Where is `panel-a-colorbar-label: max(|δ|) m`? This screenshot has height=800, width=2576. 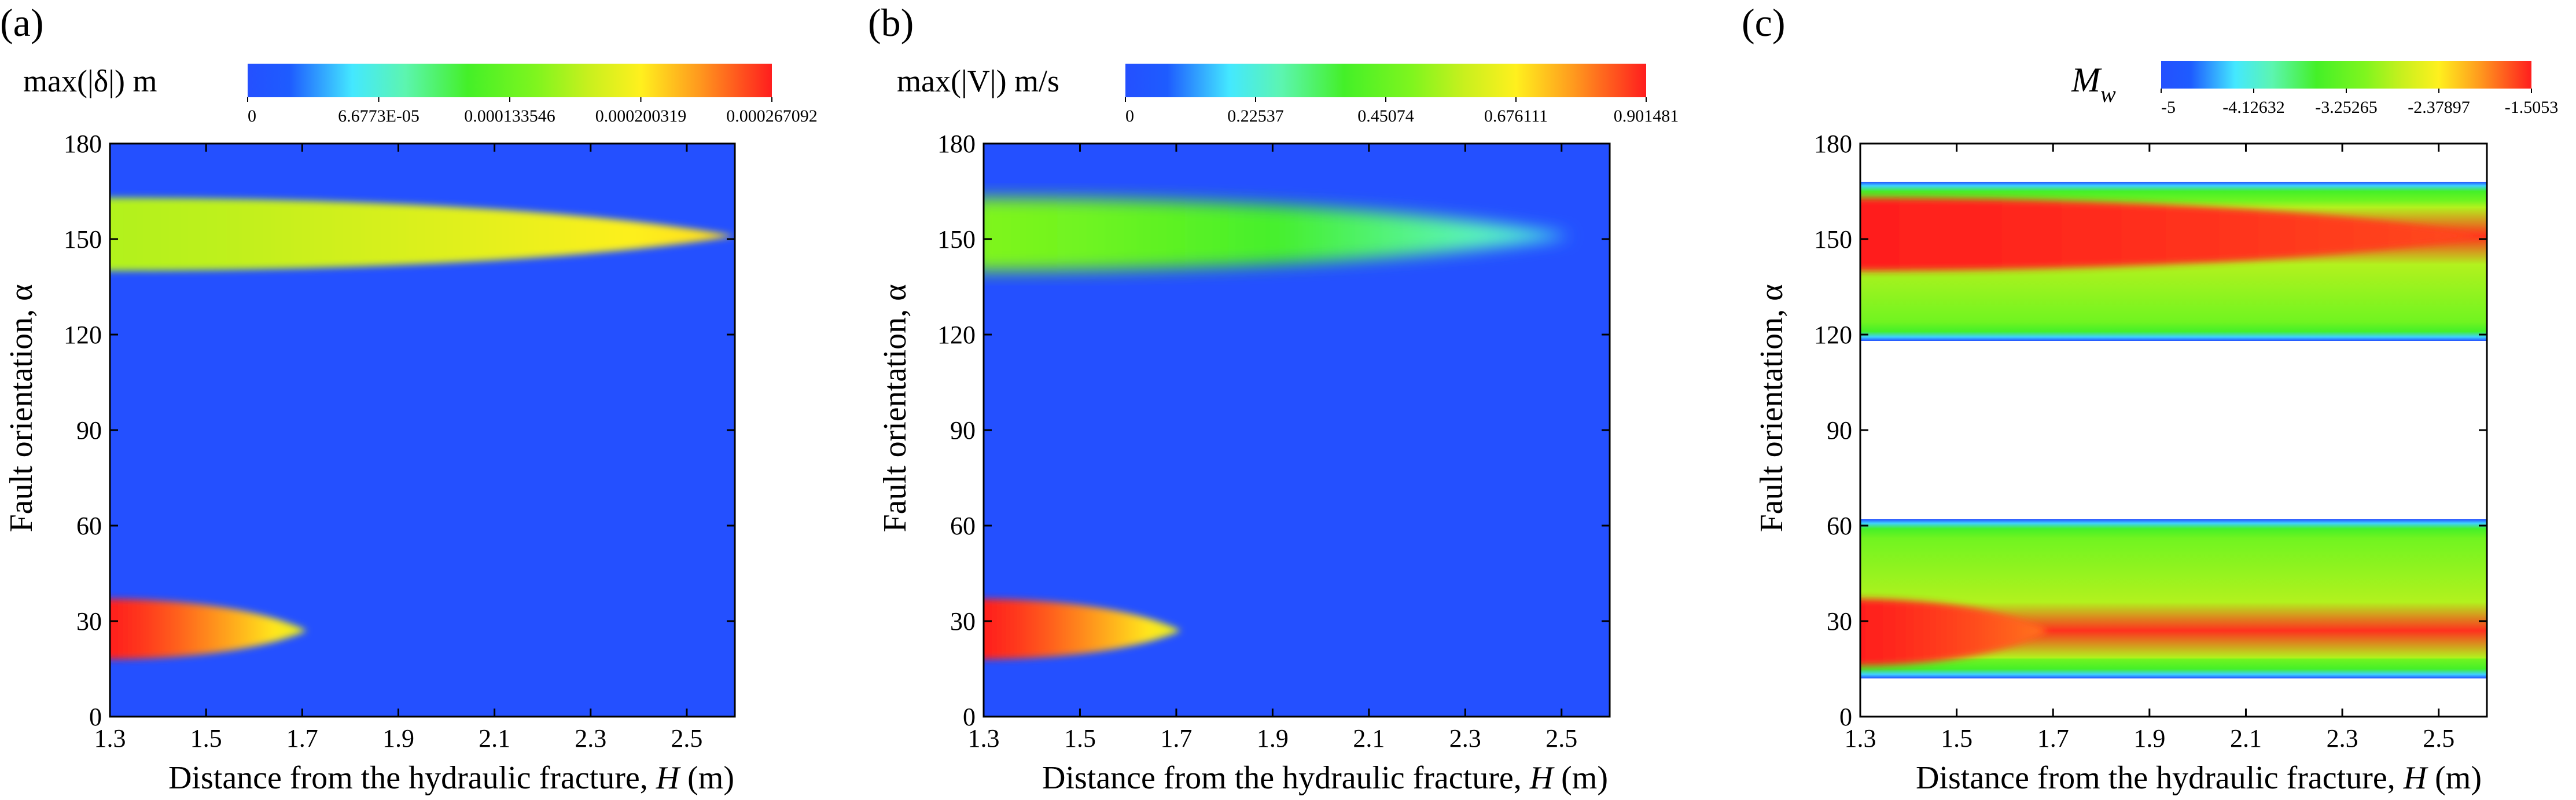
panel-a-colorbar-label: max(|δ|) m is located at coordinates (90, 81).